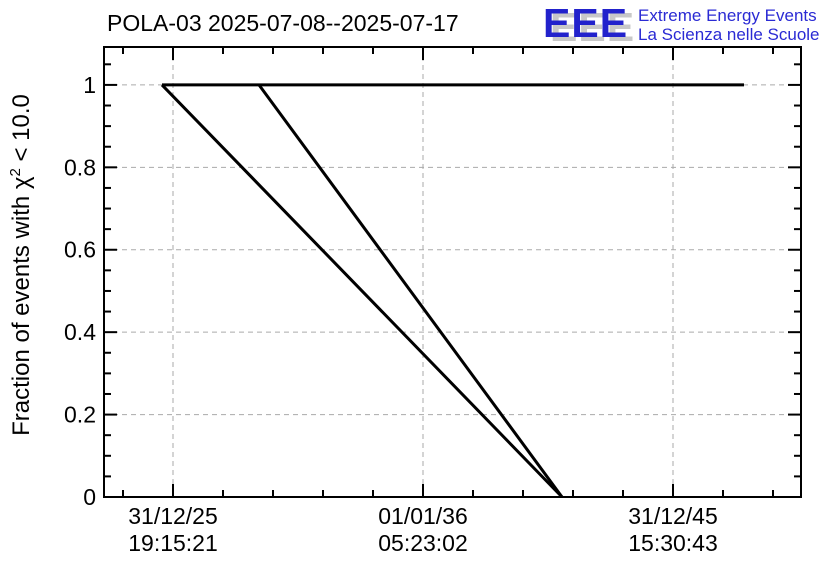 The width and height of the screenshot is (836, 572). What do you see at coordinates (80, 332) in the screenshot?
I see `y-tick-label: 0.4` at bounding box center [80, 332].